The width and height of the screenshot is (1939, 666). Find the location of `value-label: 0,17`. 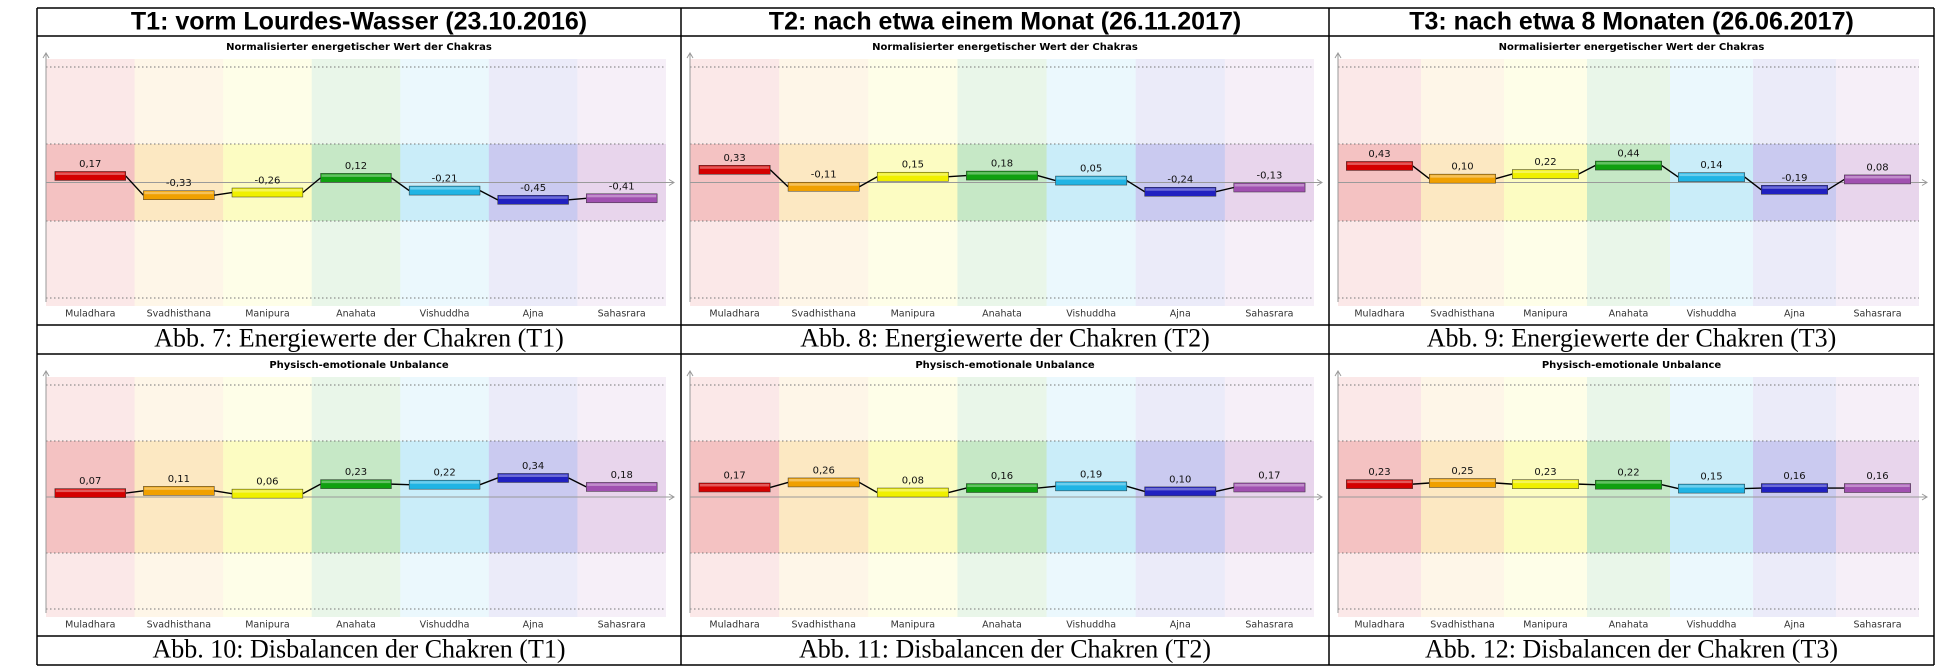

value-label: 0,17 is located at coordinates (734, 475).